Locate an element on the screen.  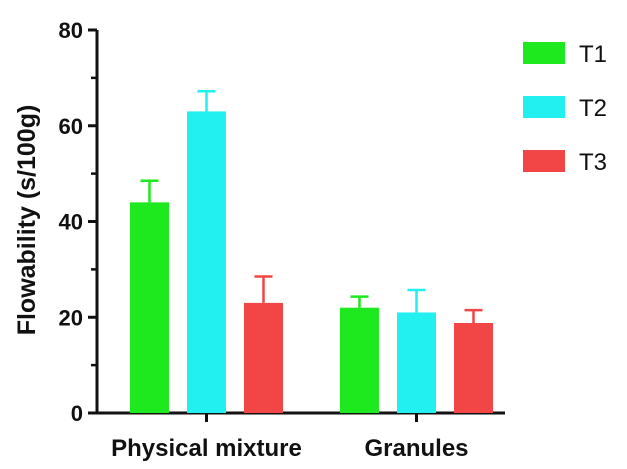
y-axis-title: Flowability (s/100g) is located at coordinates (27, 220).